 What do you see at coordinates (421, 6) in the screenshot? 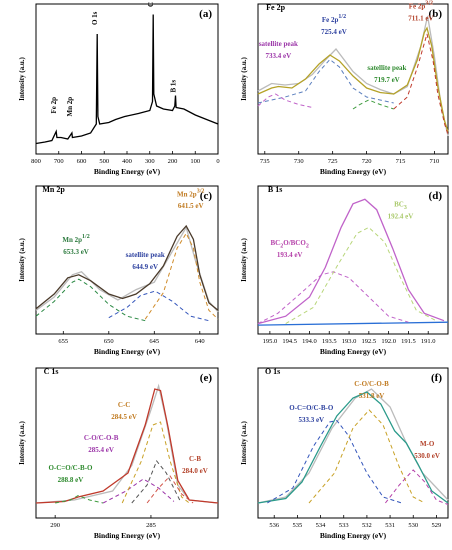
I see `peak-annotation: Fe 2p3/2` at bounding box center [421, 6].